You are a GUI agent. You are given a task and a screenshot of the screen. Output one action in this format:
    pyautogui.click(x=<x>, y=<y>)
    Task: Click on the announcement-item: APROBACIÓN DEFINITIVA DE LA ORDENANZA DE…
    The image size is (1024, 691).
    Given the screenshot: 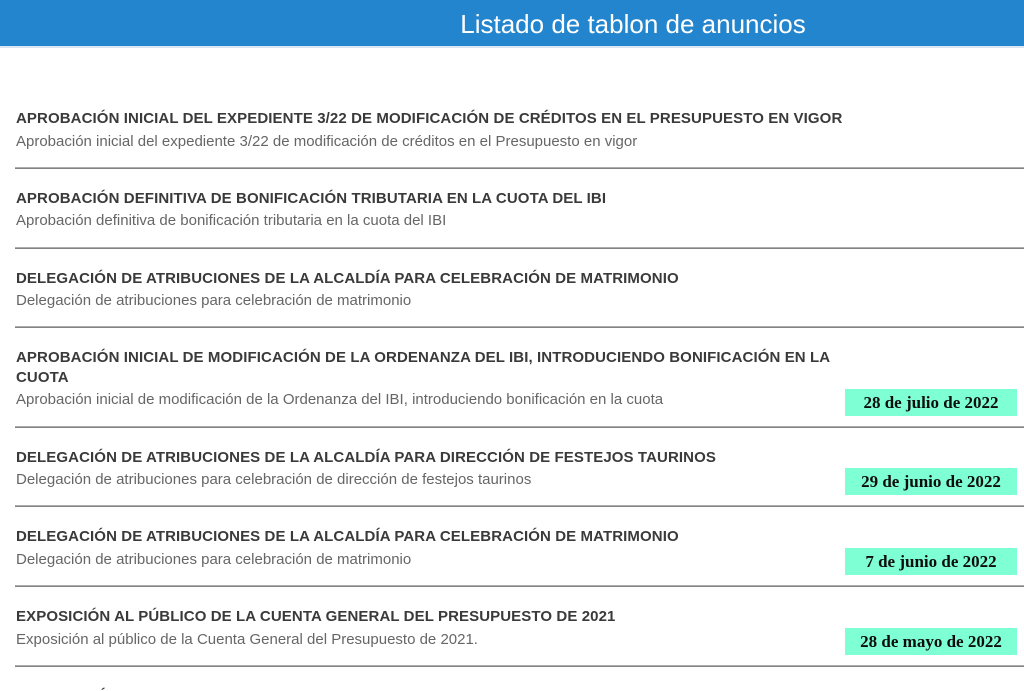 What is the action you would take?
    pyautogui.click(x=519, y=679)
    